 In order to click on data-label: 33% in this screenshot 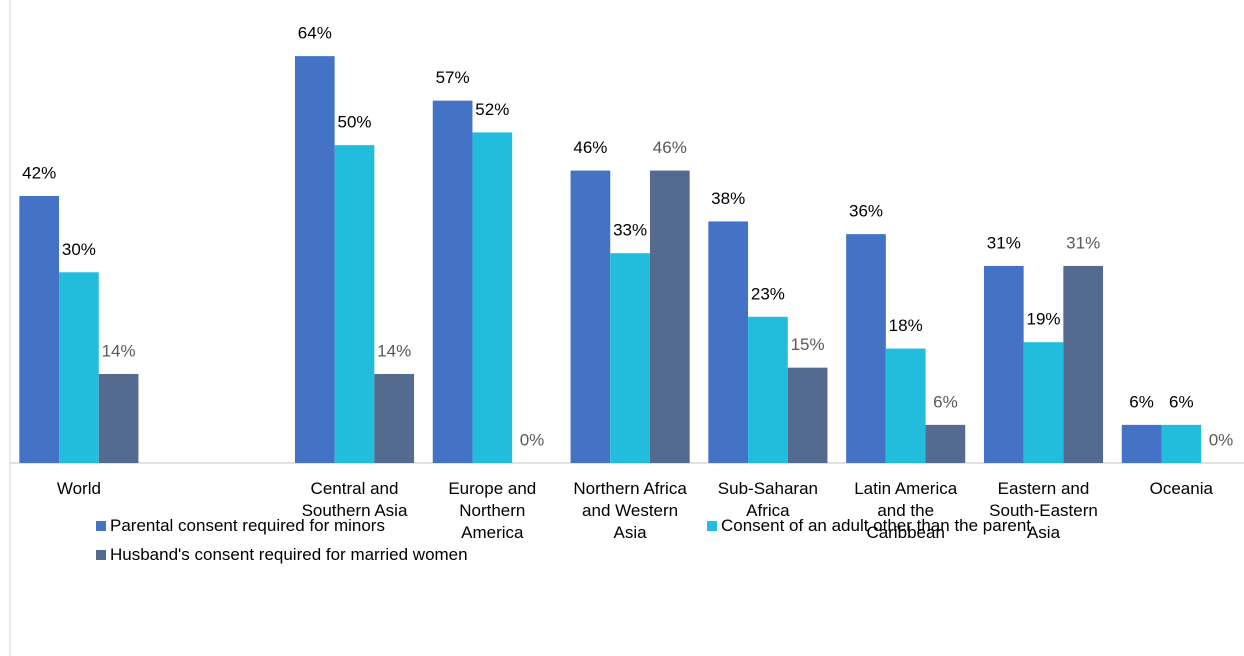, I will do `click(630, 230)`.